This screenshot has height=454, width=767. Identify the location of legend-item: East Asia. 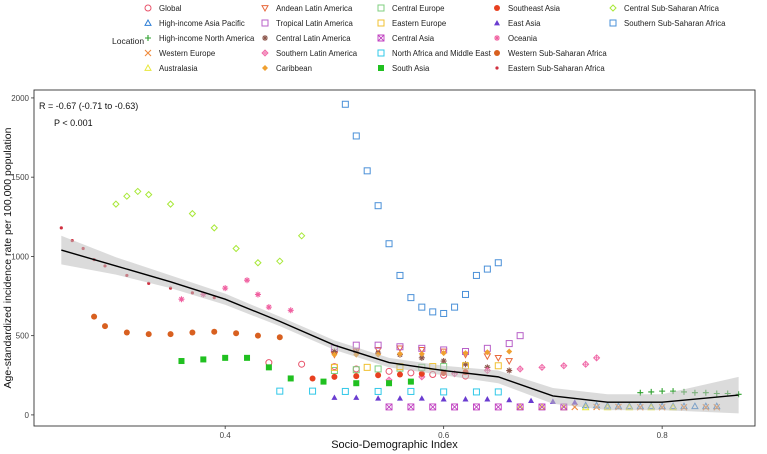
(517, 23).